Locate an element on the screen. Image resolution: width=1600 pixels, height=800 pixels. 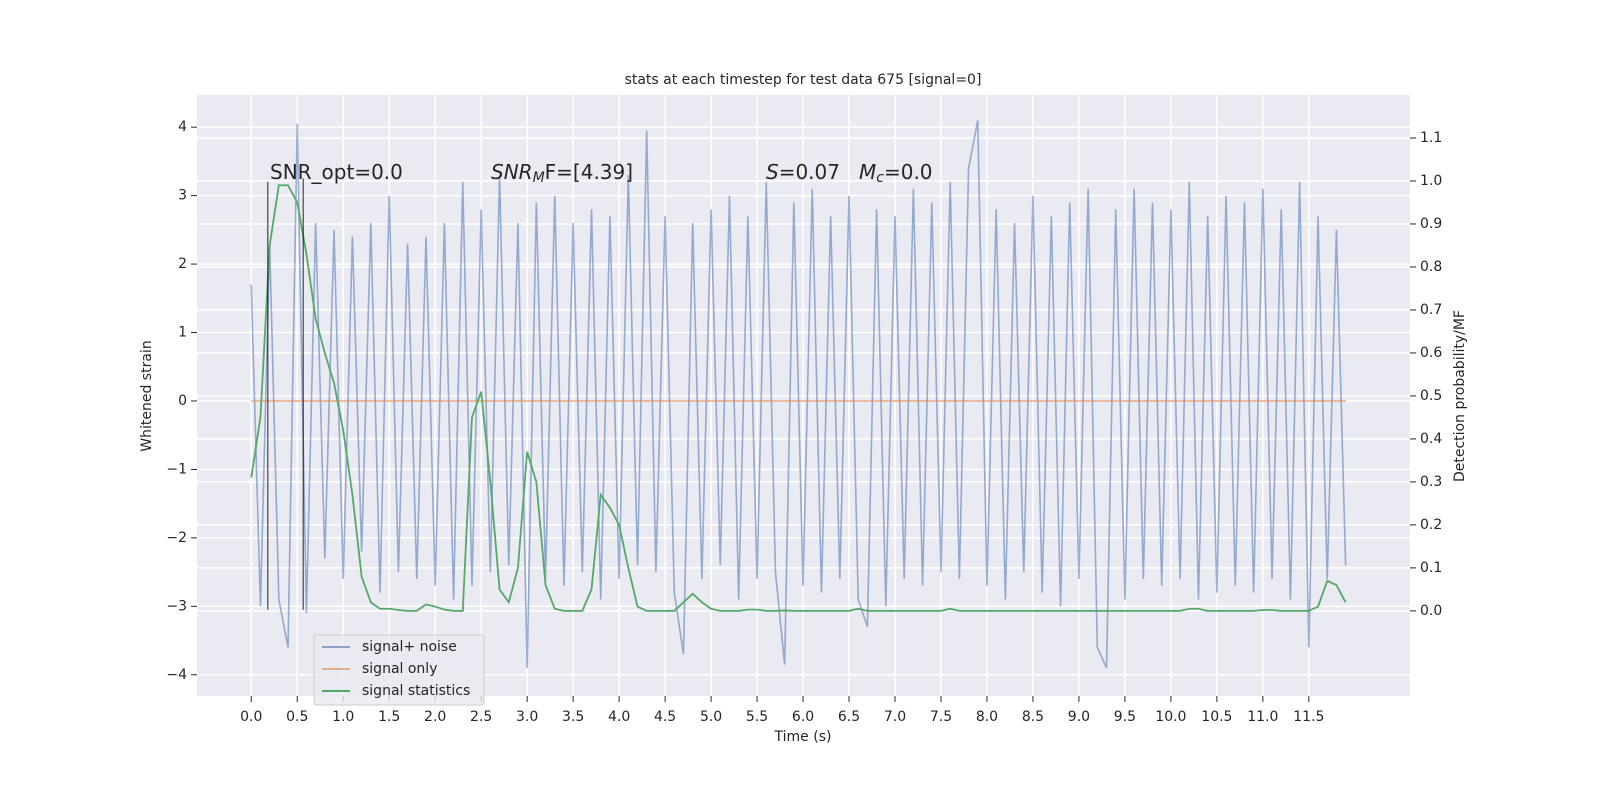
x-tick-label: 5.5 is located at coordinates (757, 717).